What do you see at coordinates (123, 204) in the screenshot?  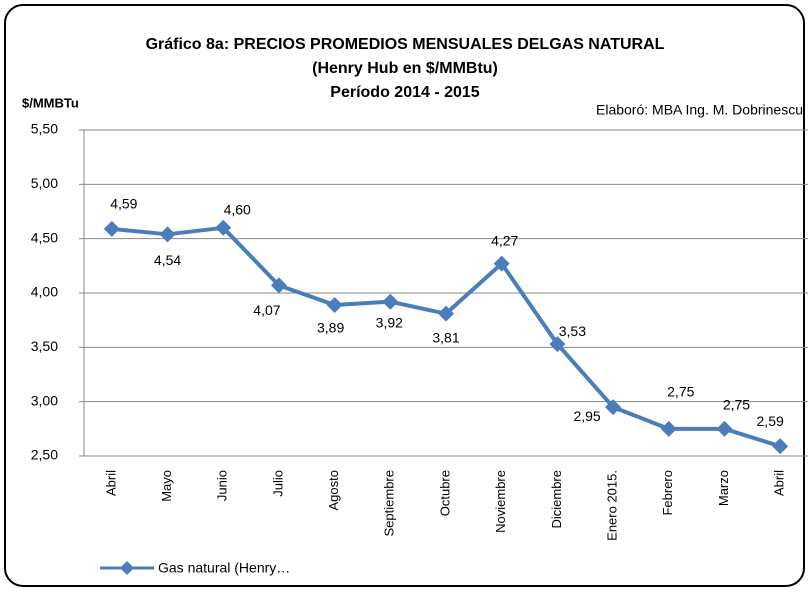 I see `data-label: 4,59` at bounding box center [123, 204].